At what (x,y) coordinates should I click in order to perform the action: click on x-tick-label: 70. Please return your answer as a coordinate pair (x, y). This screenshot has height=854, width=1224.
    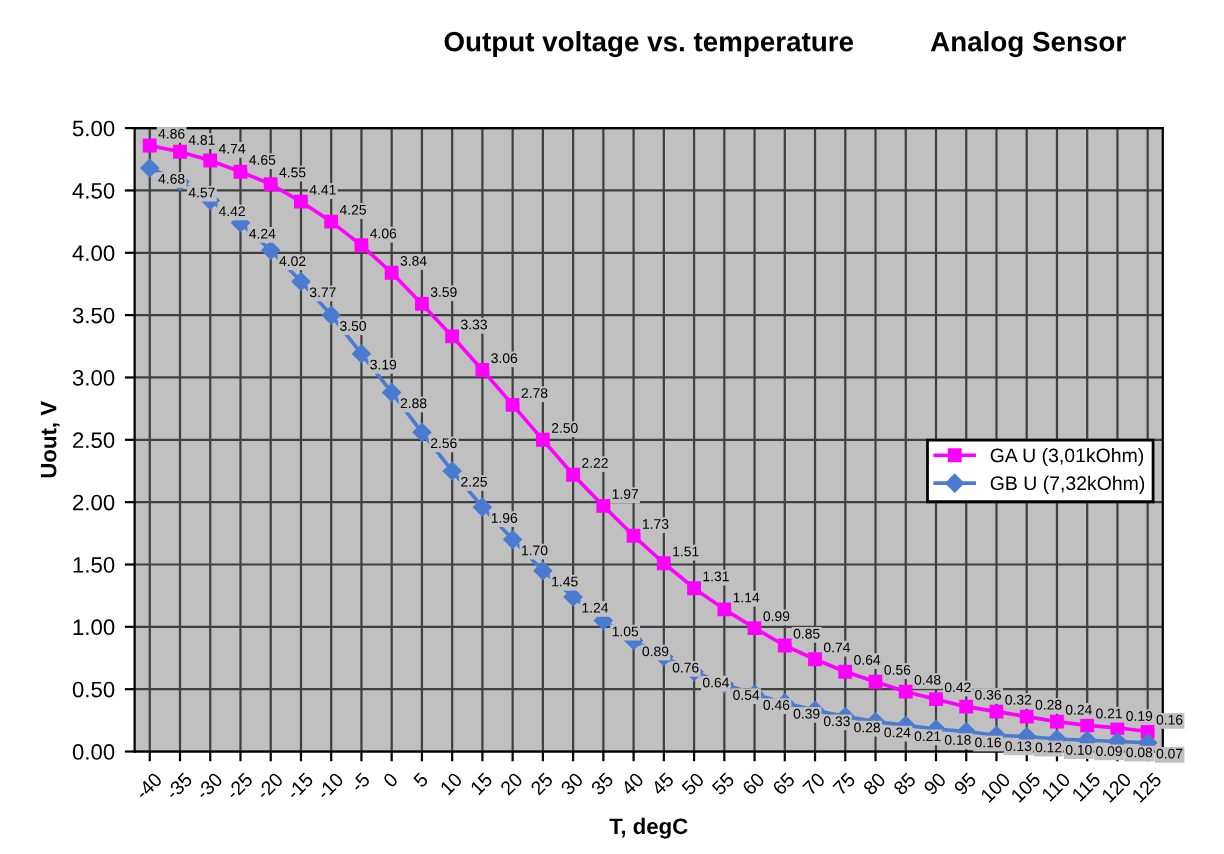
    Looking at the image, I should click on (814, 783).